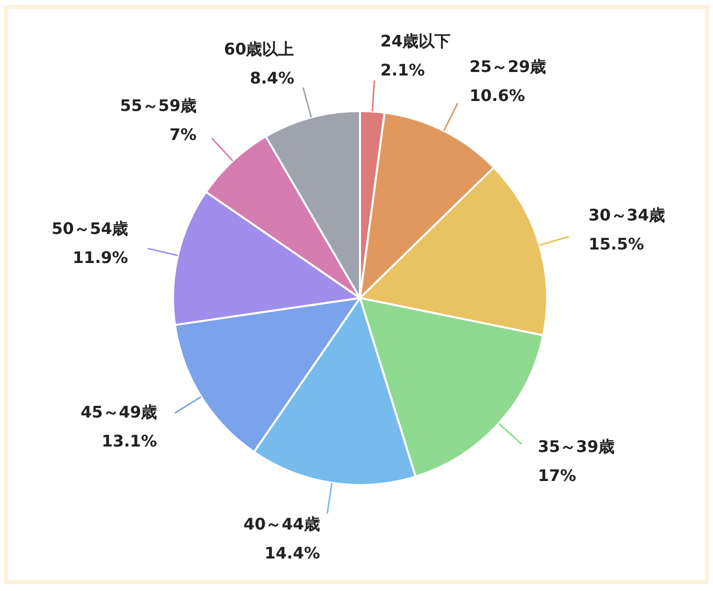 The image size is (713, 591). Describe the element at coordinates (497, 95) in the screenshot. I see `data-label: 10.6%` at that location.